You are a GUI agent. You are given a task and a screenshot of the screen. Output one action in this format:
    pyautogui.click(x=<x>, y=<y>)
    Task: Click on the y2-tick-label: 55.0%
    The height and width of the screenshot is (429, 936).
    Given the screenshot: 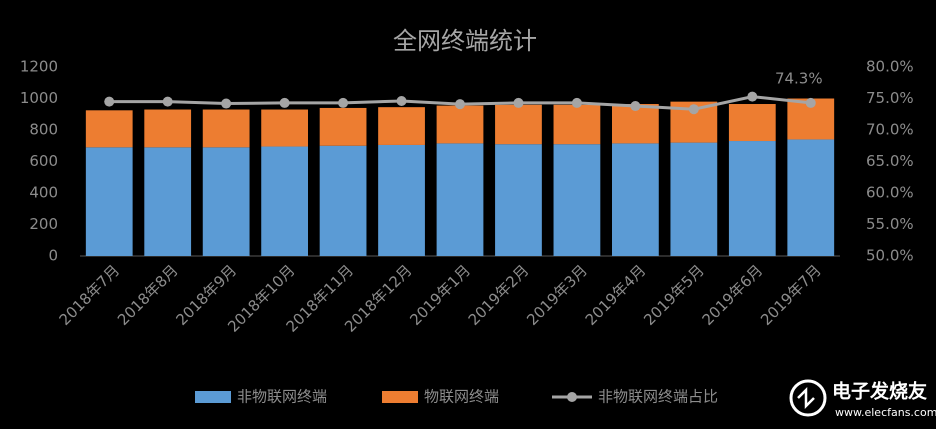 What is the action you would take?
    pyautogui.click(x=890, y=224)
    